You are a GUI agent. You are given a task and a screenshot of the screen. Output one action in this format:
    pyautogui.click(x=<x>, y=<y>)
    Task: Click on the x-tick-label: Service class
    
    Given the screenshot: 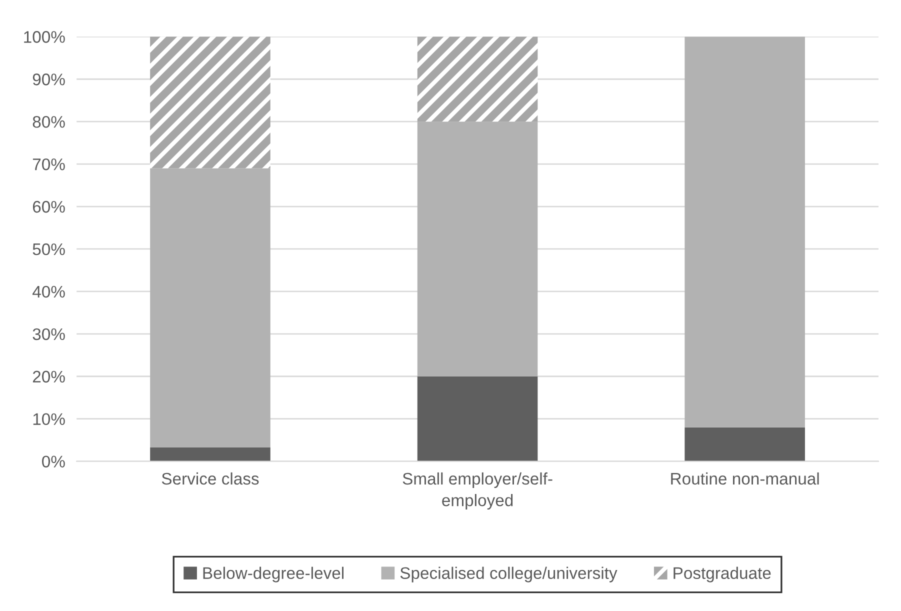 What is the action you would take?
    pyautogui.click(x=210, y=478)
    